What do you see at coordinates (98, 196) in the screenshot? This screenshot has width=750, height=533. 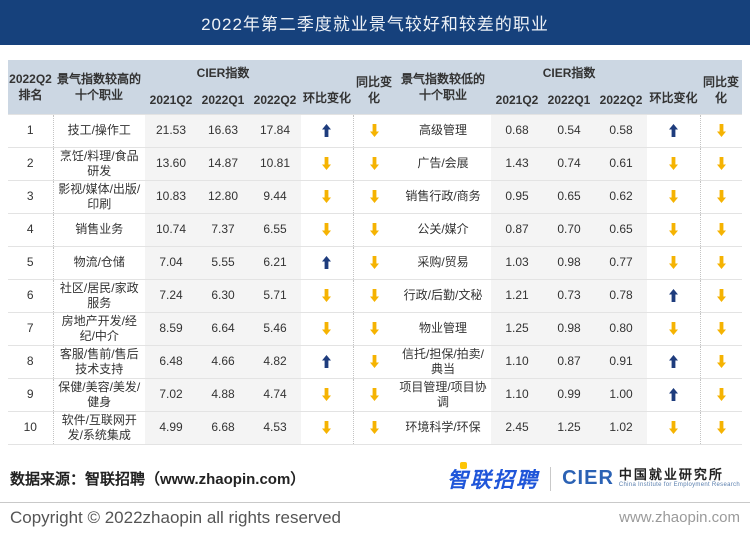 I see `high-occupation-cell: 影视/媒体/出版/印刷` at bounding box center [98, 196].